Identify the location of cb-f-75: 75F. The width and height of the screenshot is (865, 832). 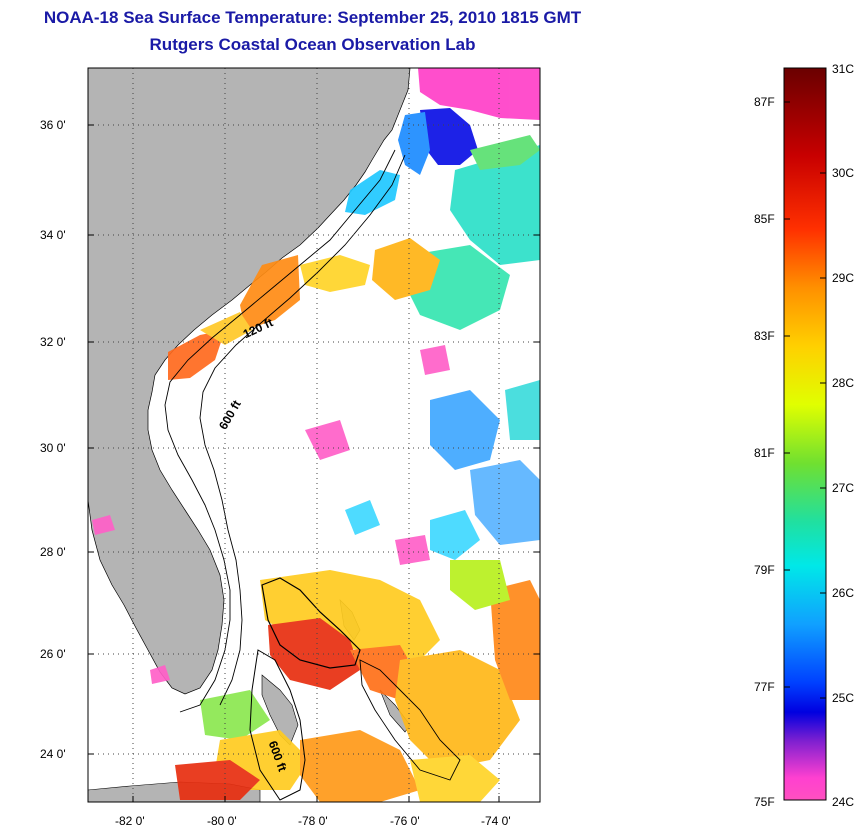
(764, 802).